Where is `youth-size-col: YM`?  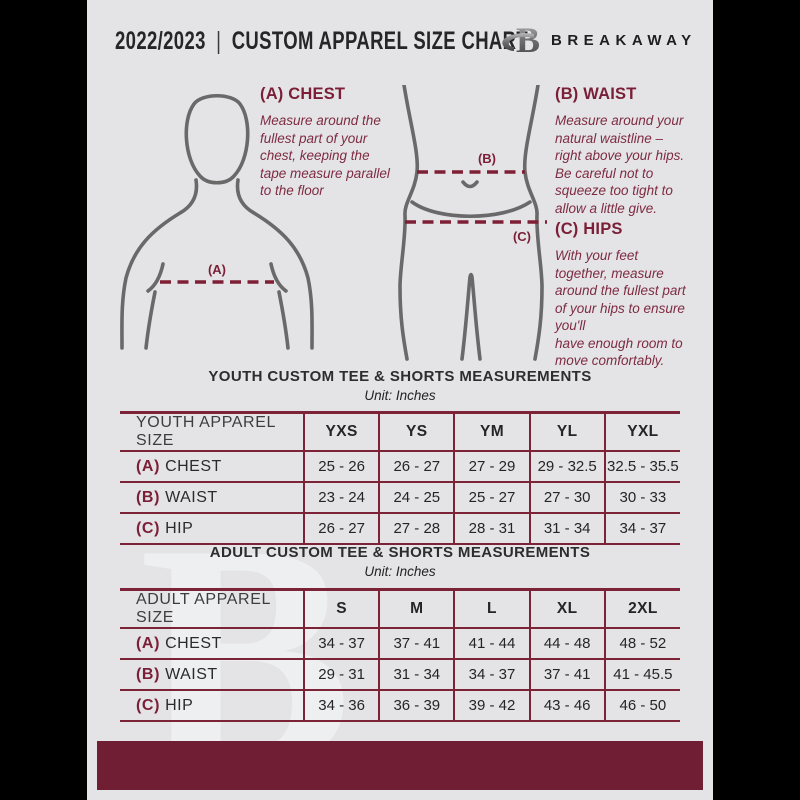 youth-size-col: YM is located at coordinates (491, 431).